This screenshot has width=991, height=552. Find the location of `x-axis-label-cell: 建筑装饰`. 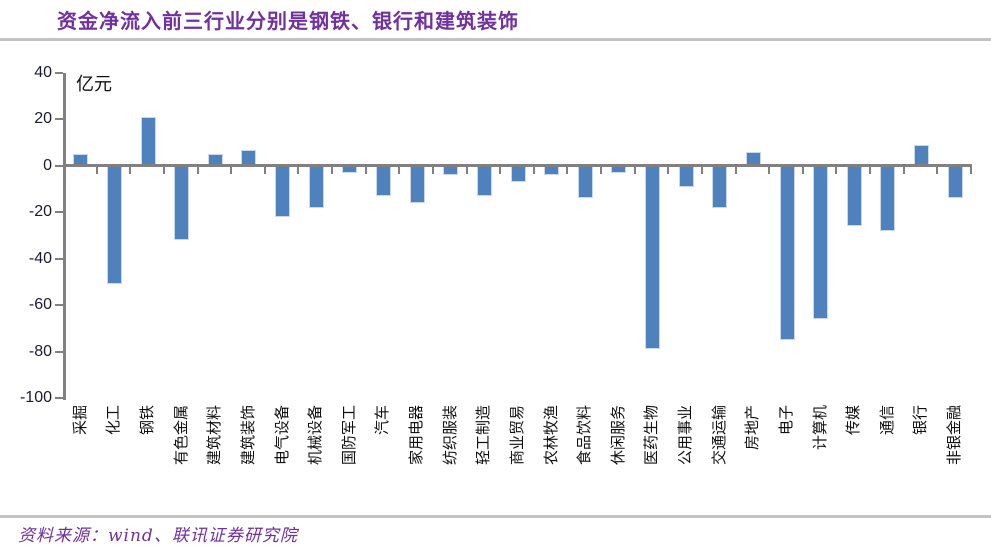

x-axis-label-cell: 建筑装饰 is located at coordinates (249, 458).